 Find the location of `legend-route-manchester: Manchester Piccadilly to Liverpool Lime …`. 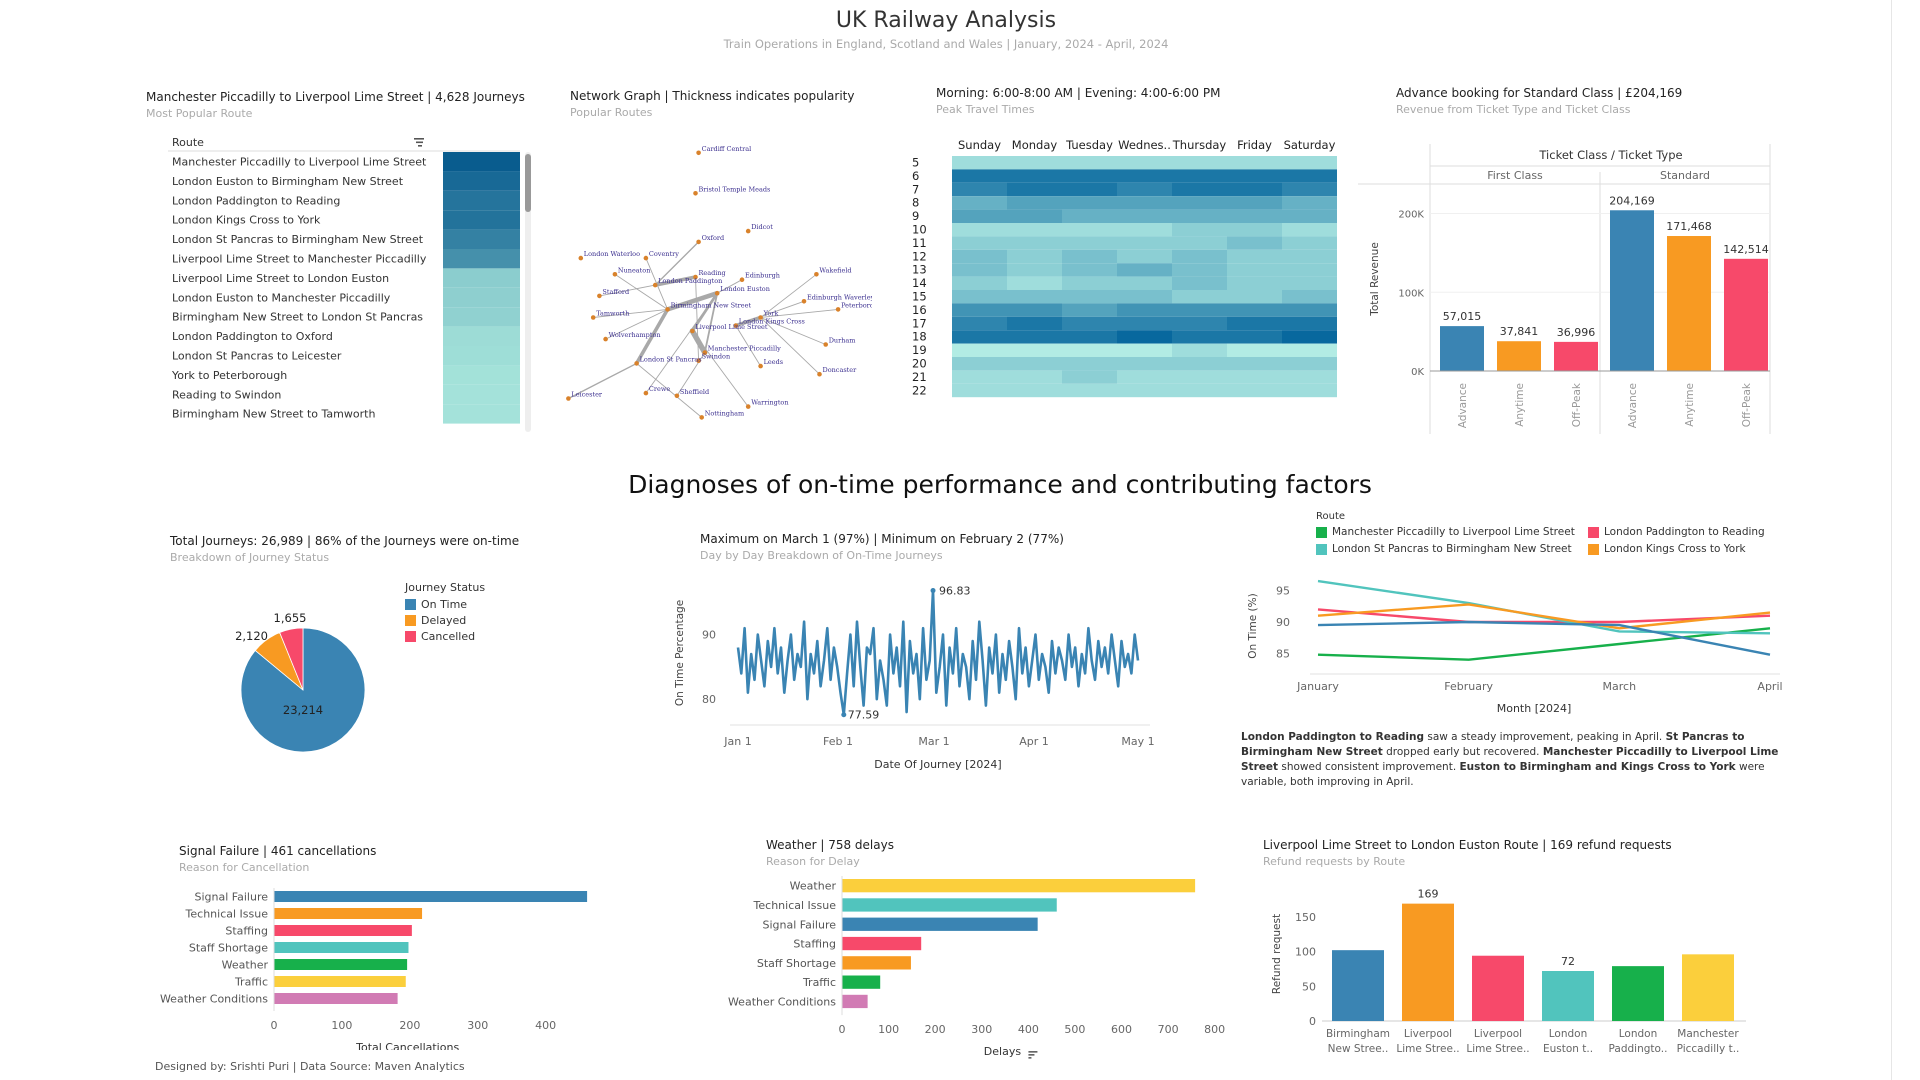

legend-route-manchester: Manchester Piccadilly to Liverpool Lime … is located at coordinates (1452, 532).